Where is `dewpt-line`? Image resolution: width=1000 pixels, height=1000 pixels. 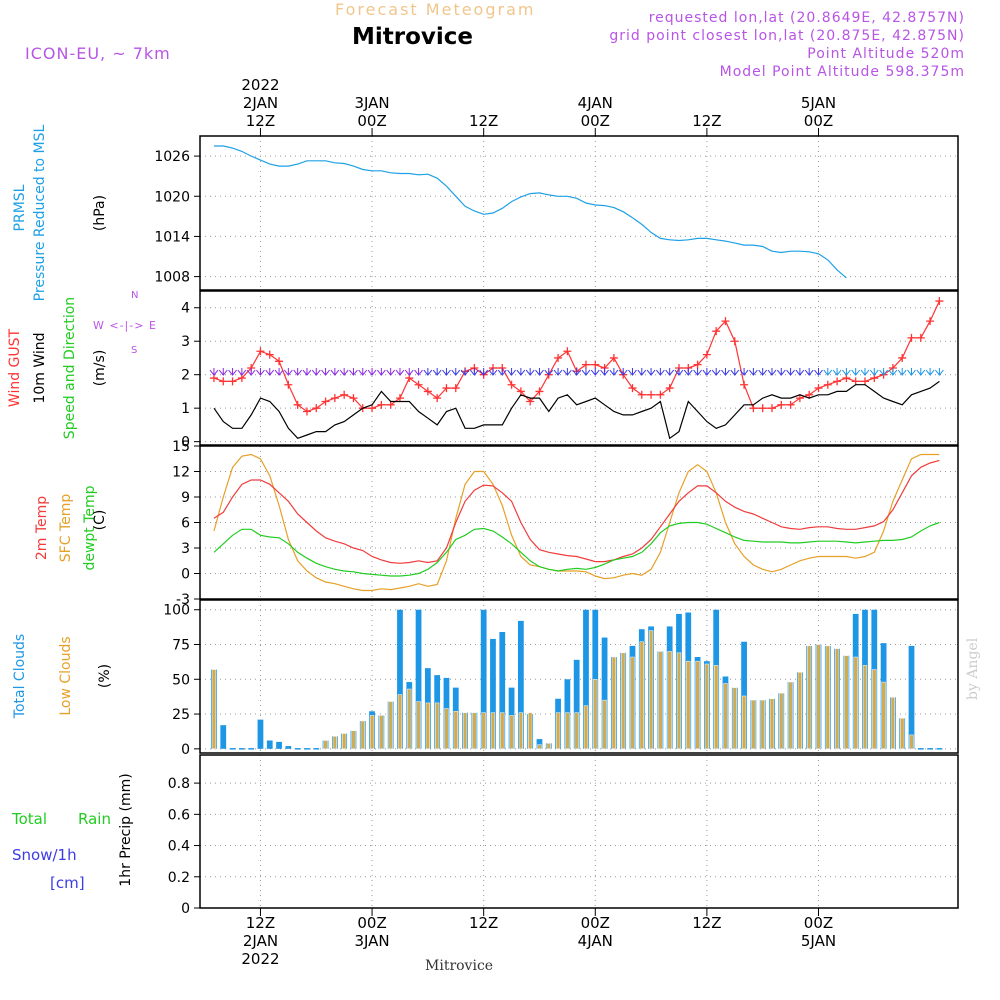 dewpt-line is located at coordinates (576, 549).